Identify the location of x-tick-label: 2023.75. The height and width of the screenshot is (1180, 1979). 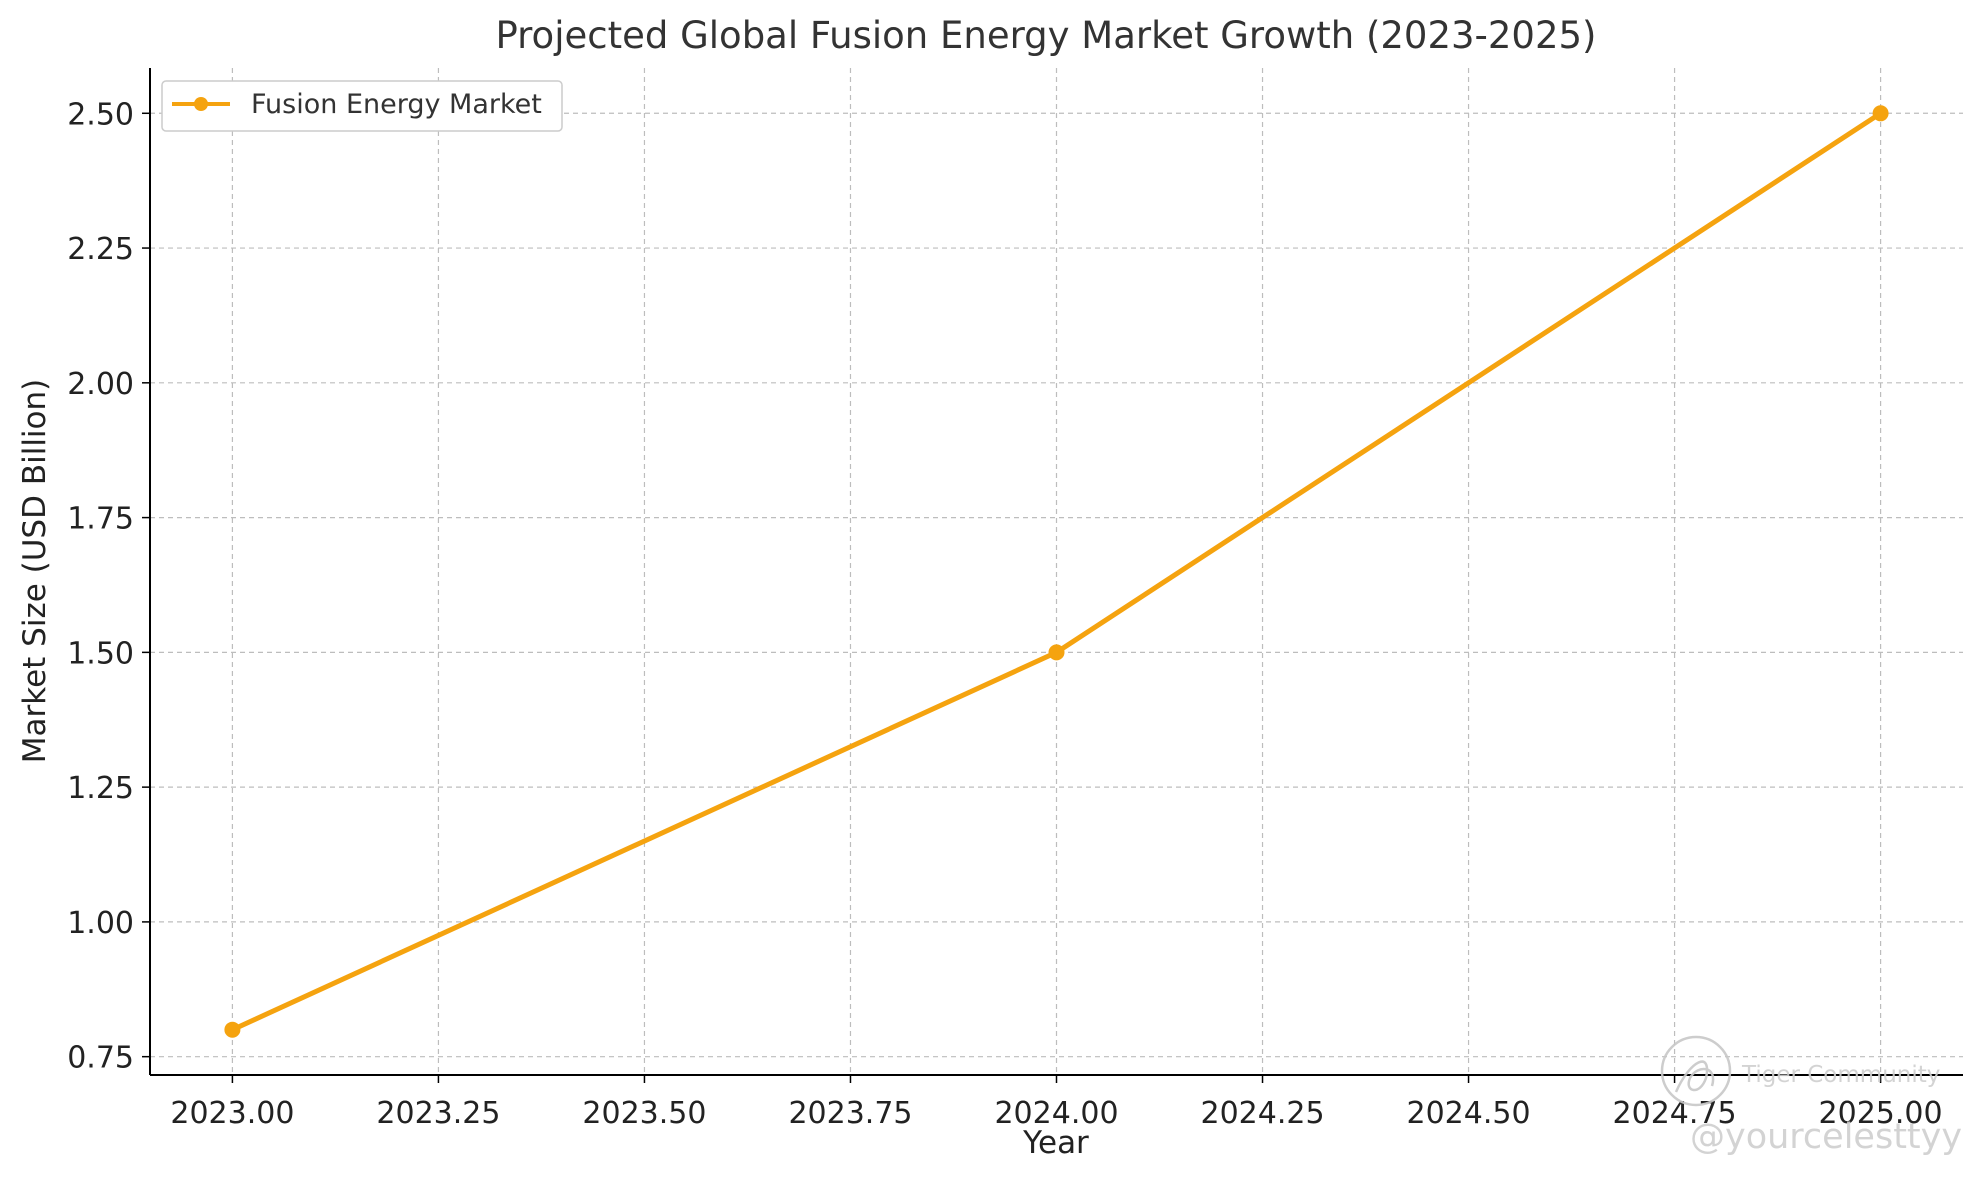
(850, 1113).